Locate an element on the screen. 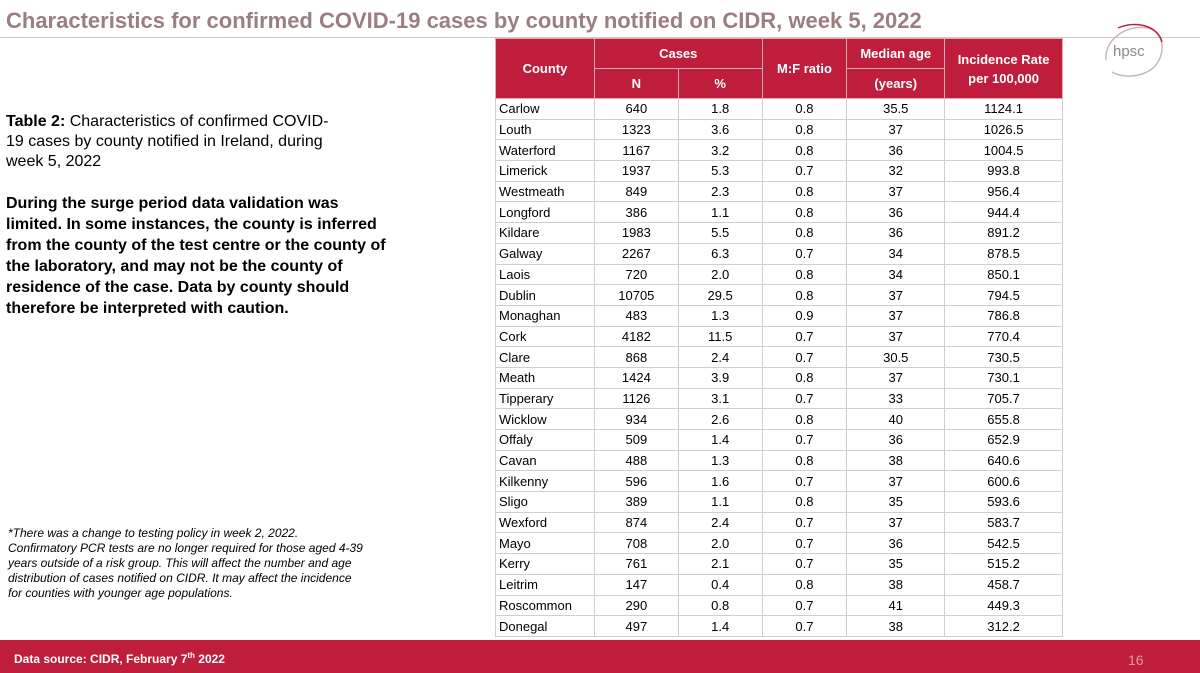 The height and width of the screenshot is (673, 1200). cell-cases-pct: 1.6 is located at coordinates (720, 481).